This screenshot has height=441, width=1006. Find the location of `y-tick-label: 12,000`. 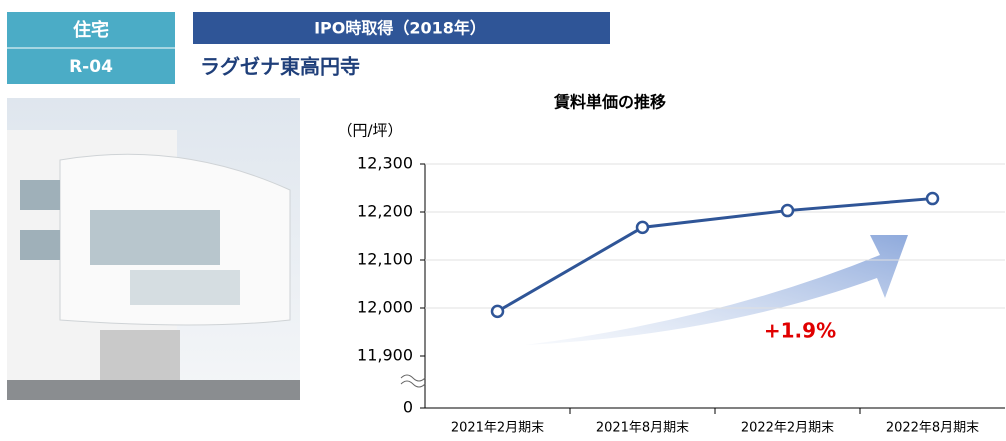

y-tick-label: 12,000 is located at coordinates (385, 307).